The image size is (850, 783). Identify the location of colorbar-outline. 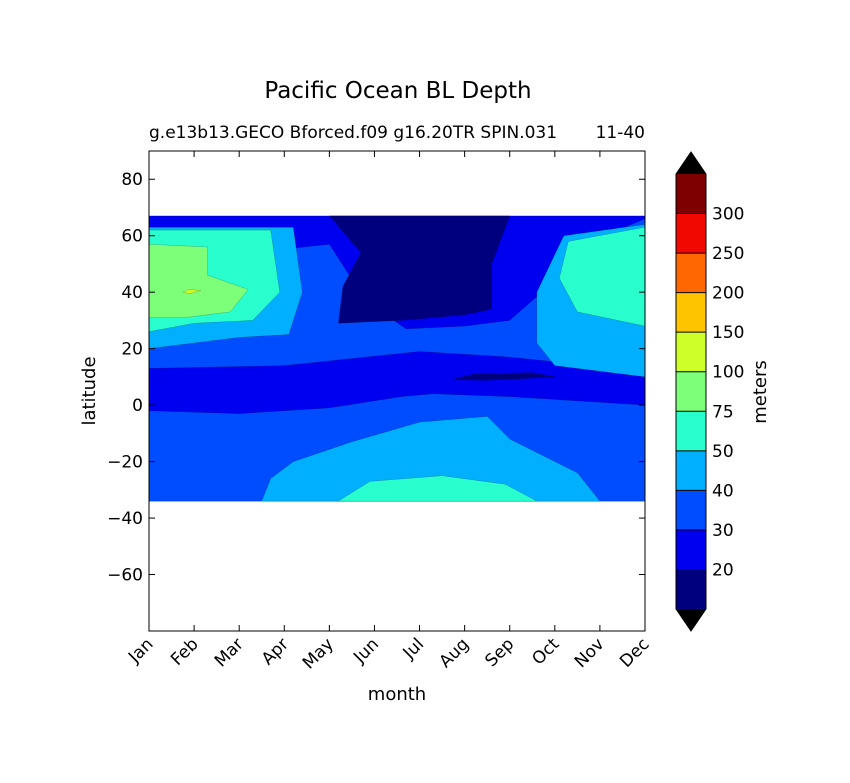
(691, 391).